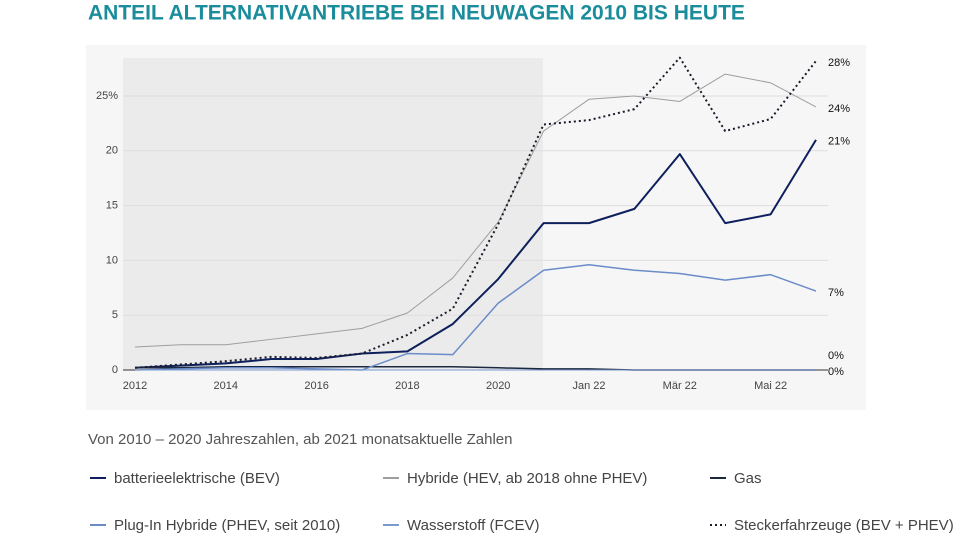 The image size is (960, 541). What do you see at coordinates (836, 293) in the screenshot?
I see `end-label: 7%` at bounding box center [836, 293].